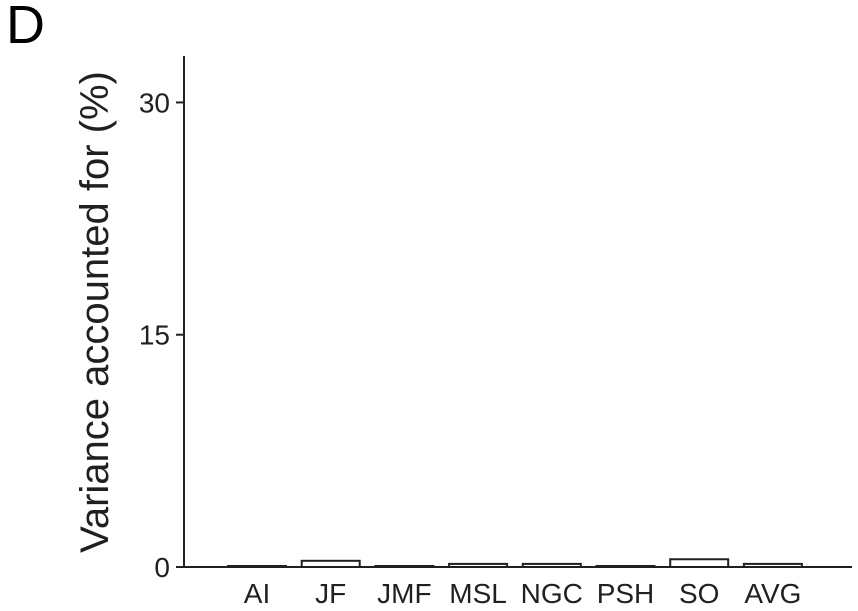 The width and height of the screenshot is (858, 611). I want to click on x-tick-label: MSL, so click(478, 593).